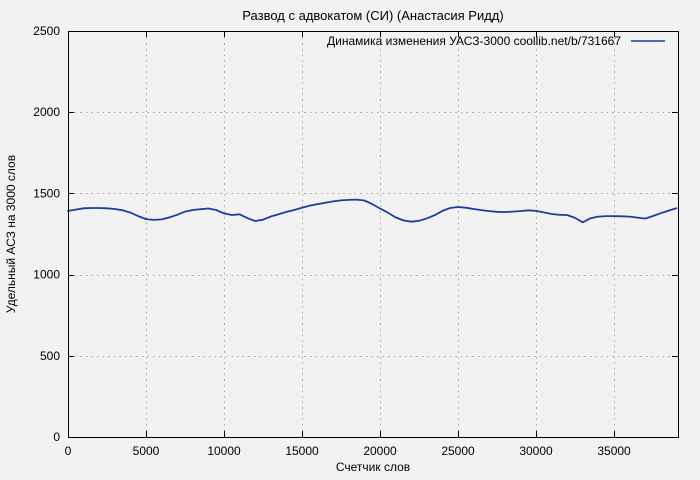 This screenshot has width=700, height=480. What do you see at coordinates (68, 451) in the screenshot?
I see `x-tick-label: 0` at bounding box center [68, 451].